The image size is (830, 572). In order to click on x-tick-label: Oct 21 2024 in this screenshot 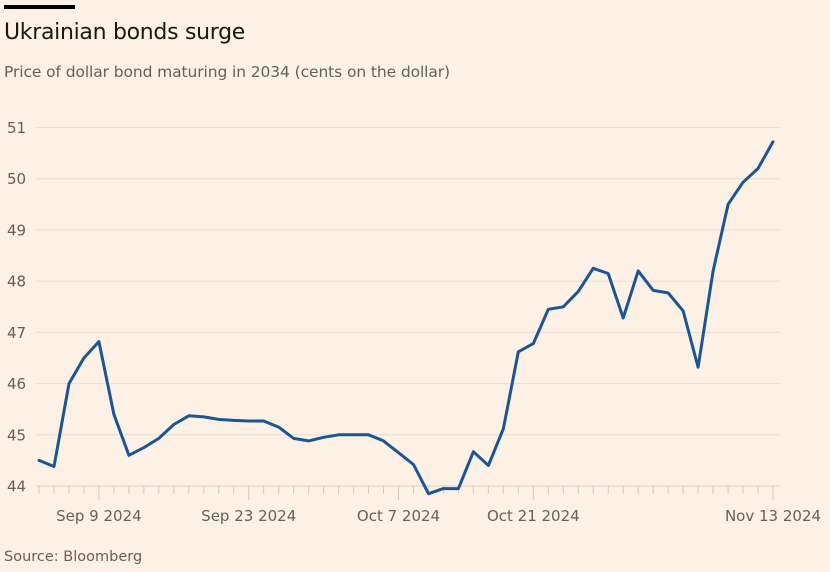, I will do `click(533, 516)`.